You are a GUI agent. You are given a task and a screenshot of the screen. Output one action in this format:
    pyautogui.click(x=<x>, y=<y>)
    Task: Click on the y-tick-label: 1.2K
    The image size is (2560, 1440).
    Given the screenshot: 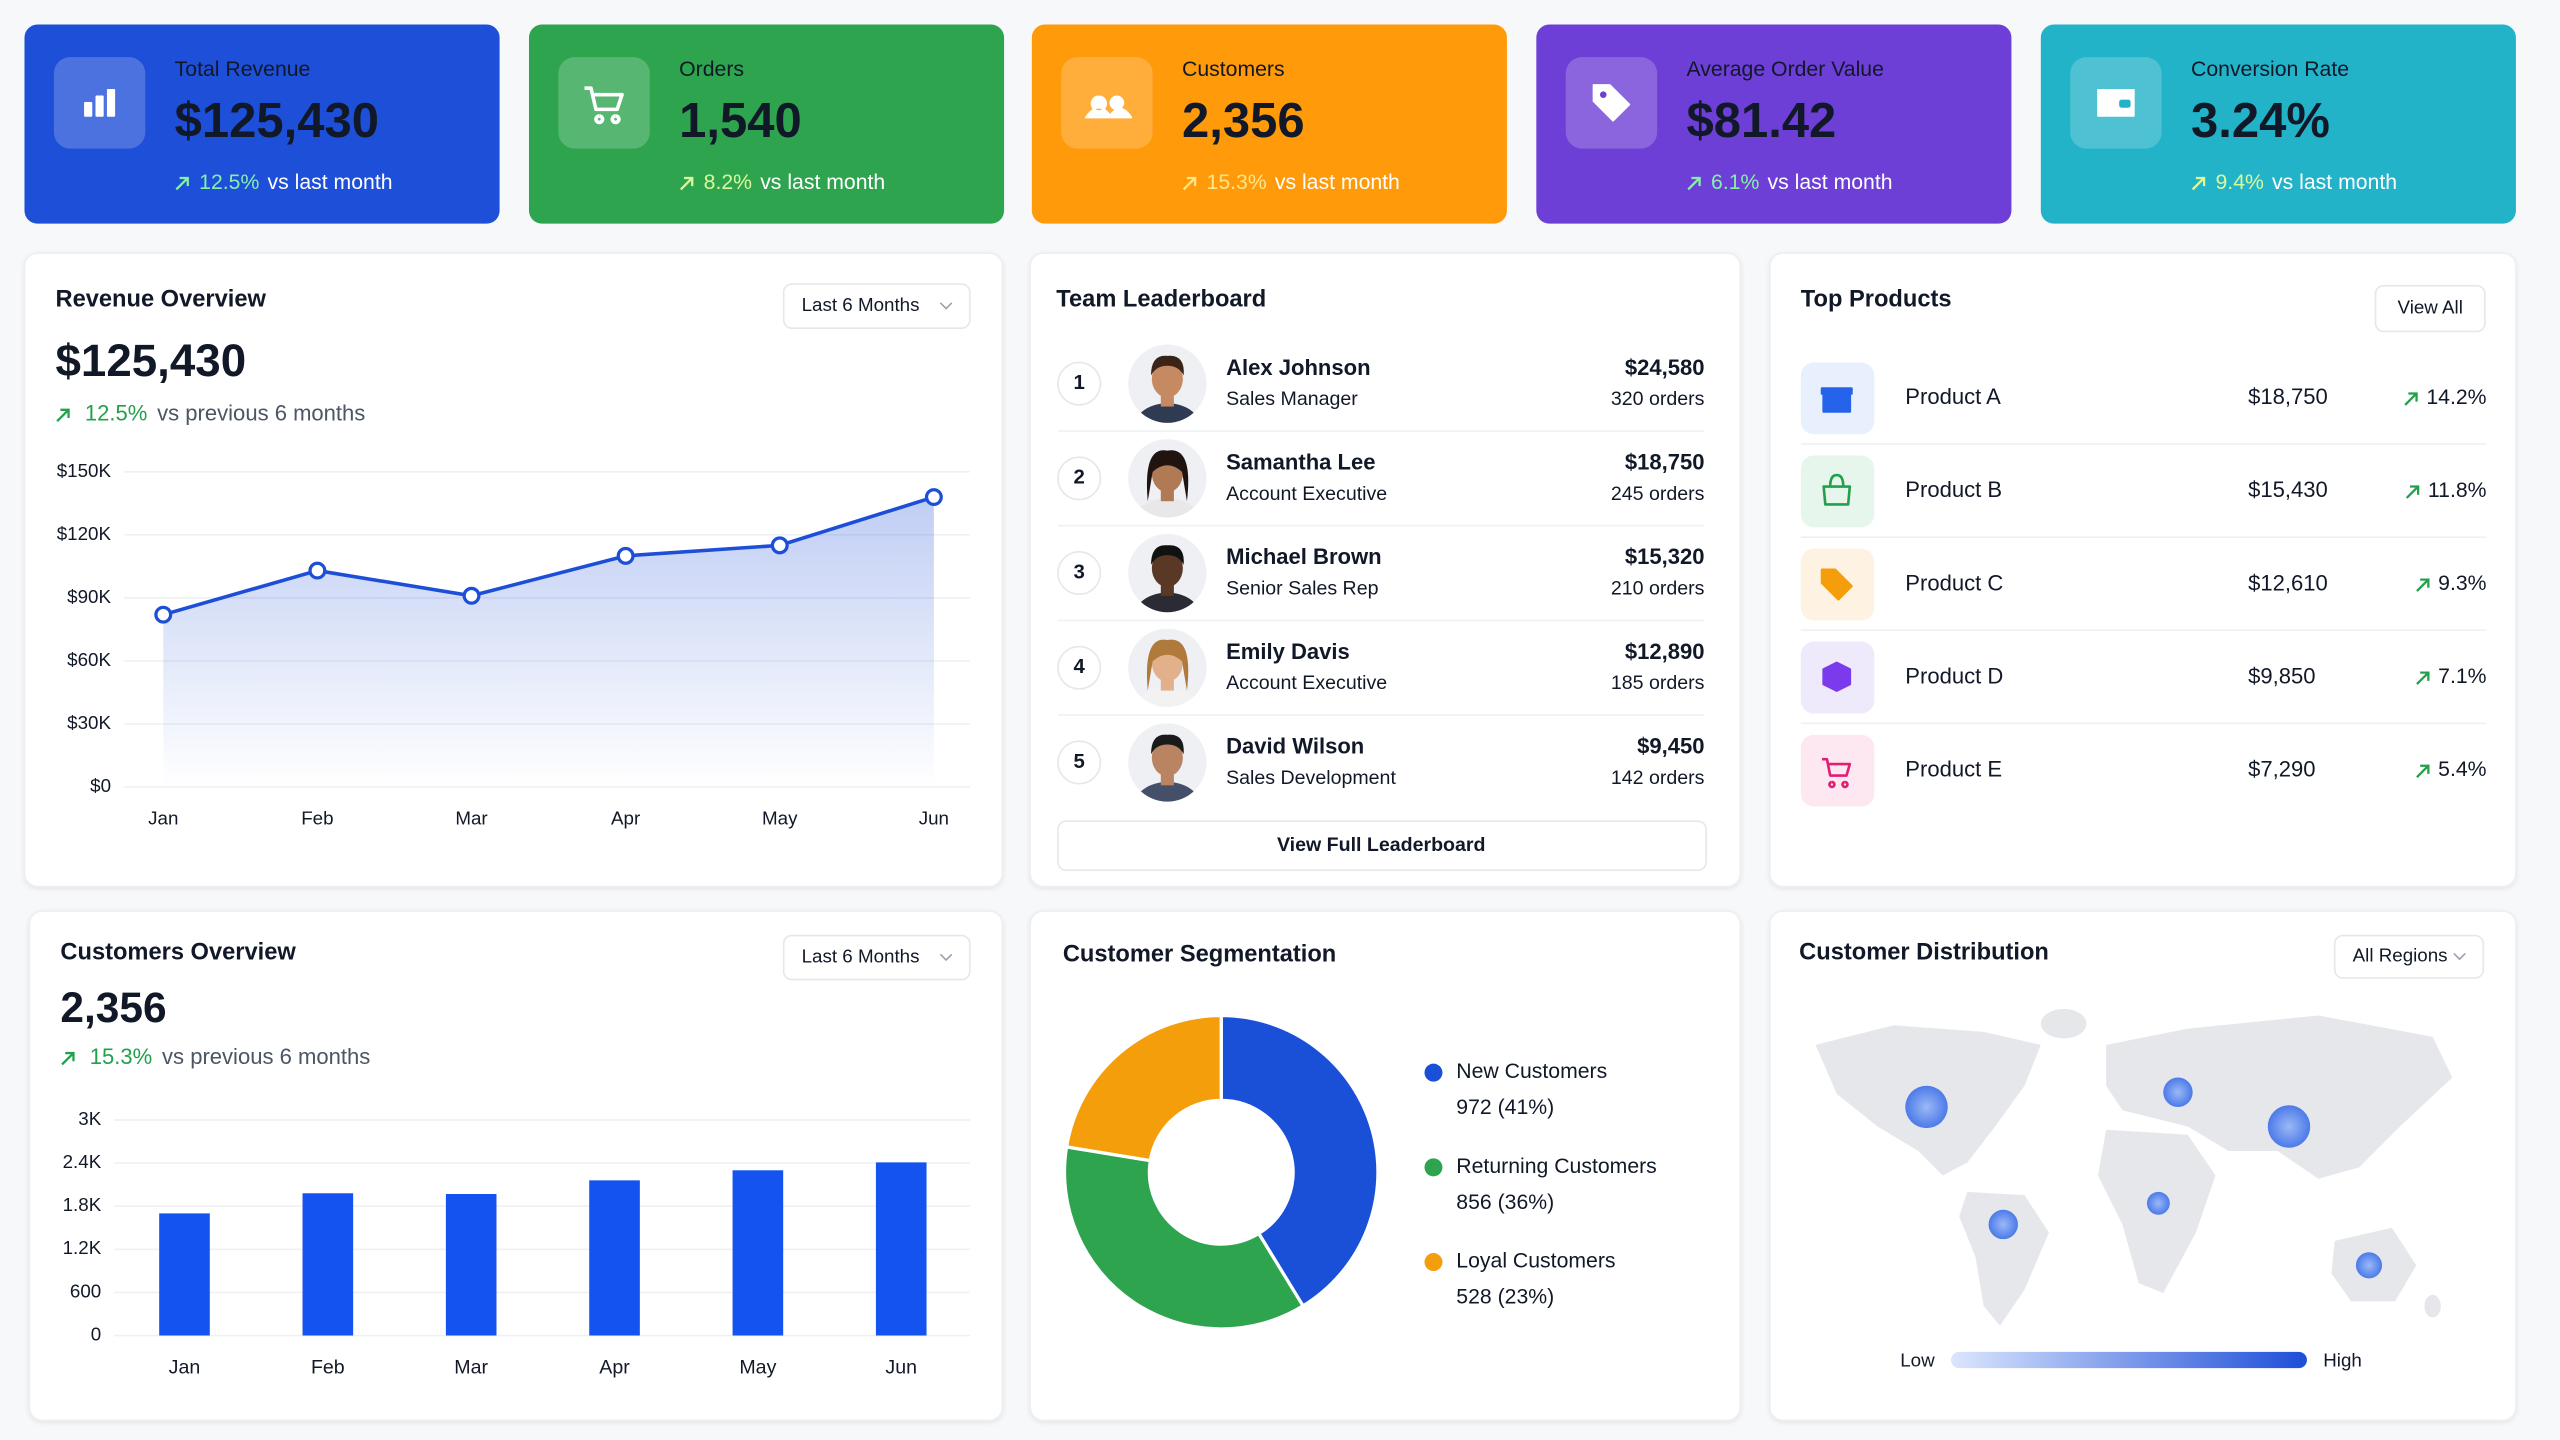 What is the action you would take?
    pyautogui.click(x=82, y=1247)
    